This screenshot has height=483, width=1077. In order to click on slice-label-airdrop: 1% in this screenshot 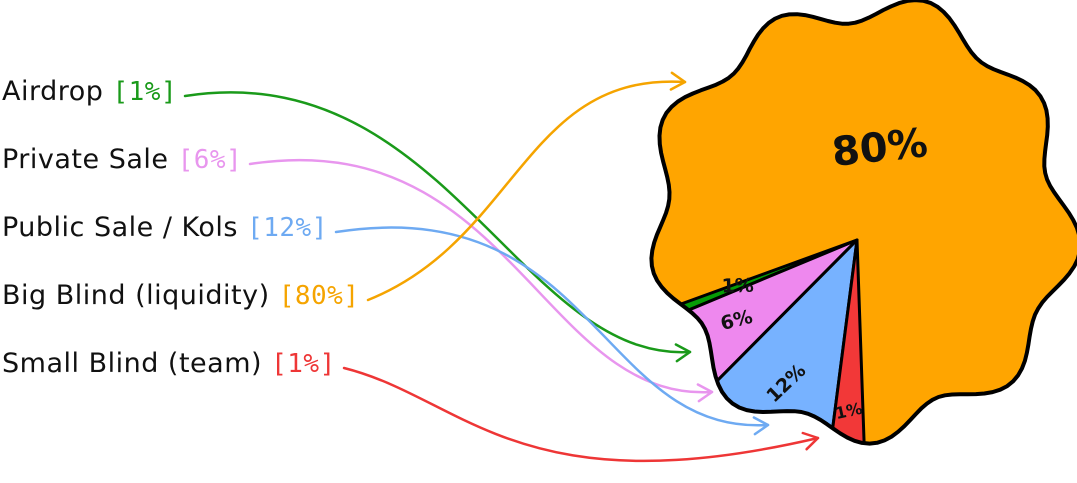, I will do `click(737, 286)`.